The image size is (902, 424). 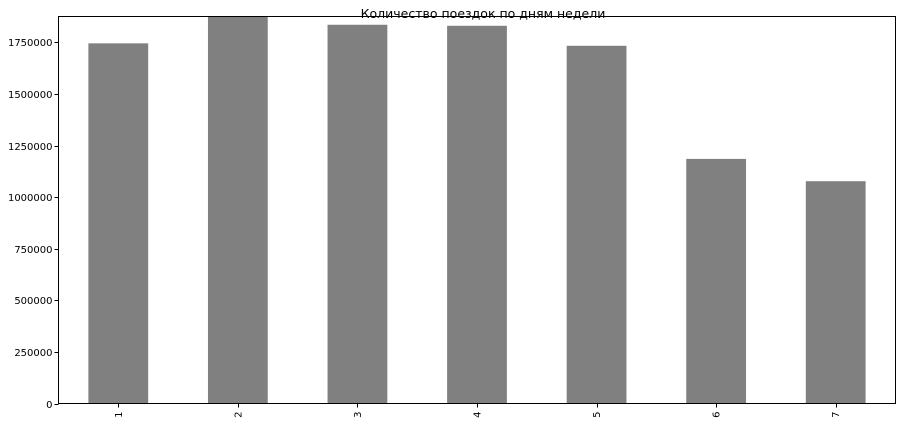 What do you see at coordinates (238, 415) in the screenshot?
I see `x-tick-label: 2` at bounding box center [238, 415].